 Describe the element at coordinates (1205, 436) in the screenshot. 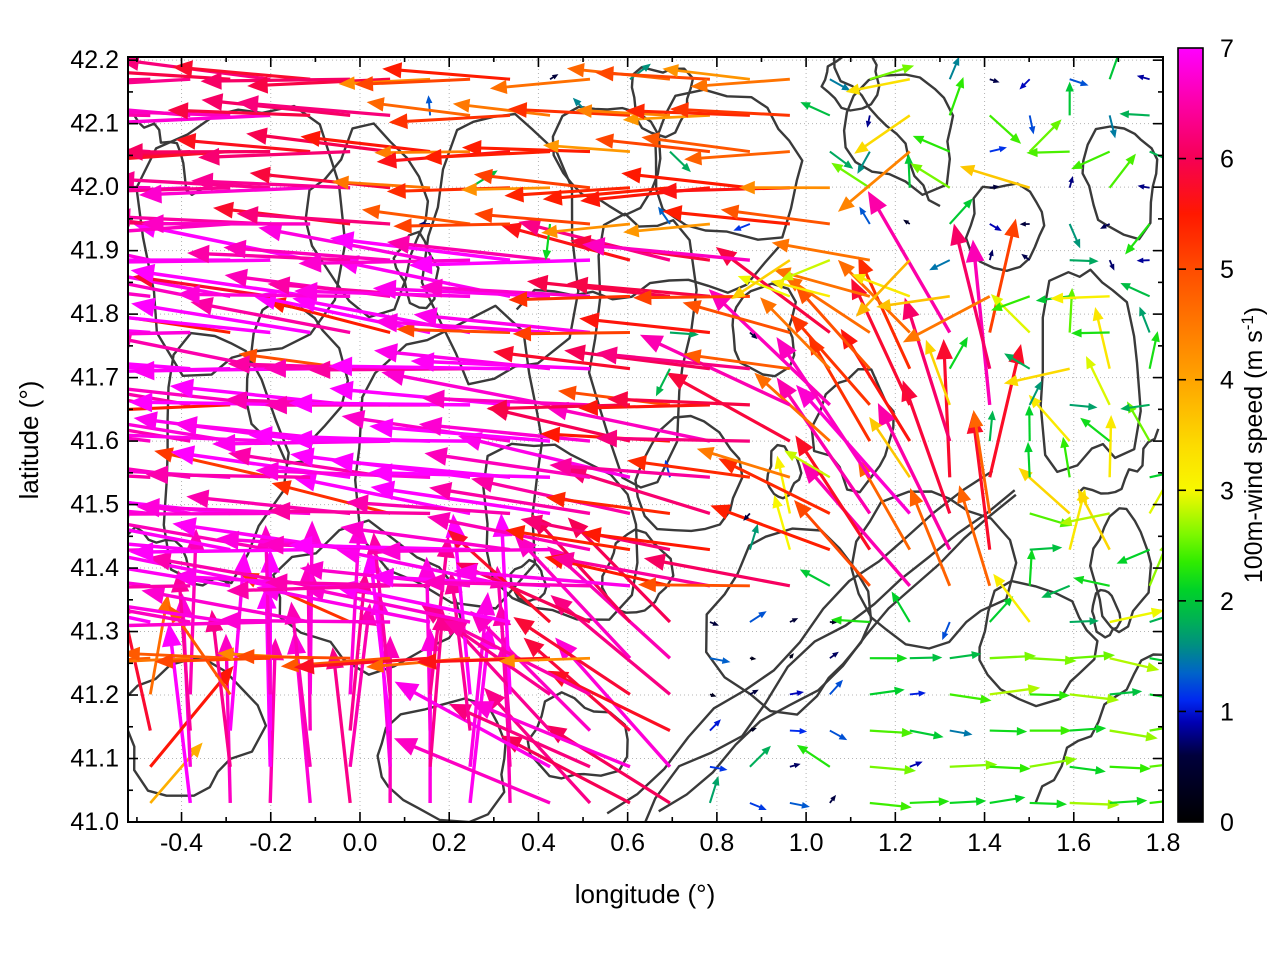

I see `colorbar-layer: 0 1 2 3 4 5 6 7` at that location.